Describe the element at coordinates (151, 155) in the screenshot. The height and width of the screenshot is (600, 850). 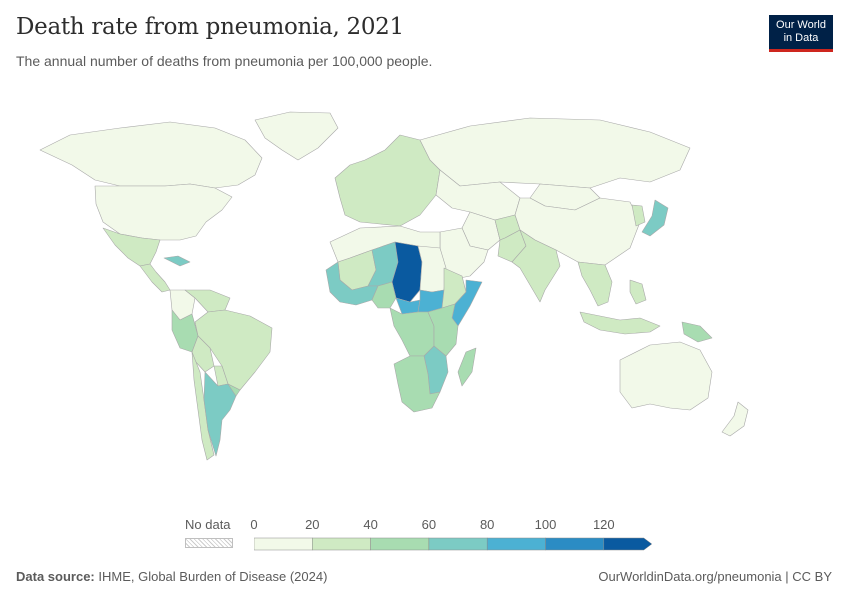
I see `region-canada` at that location.